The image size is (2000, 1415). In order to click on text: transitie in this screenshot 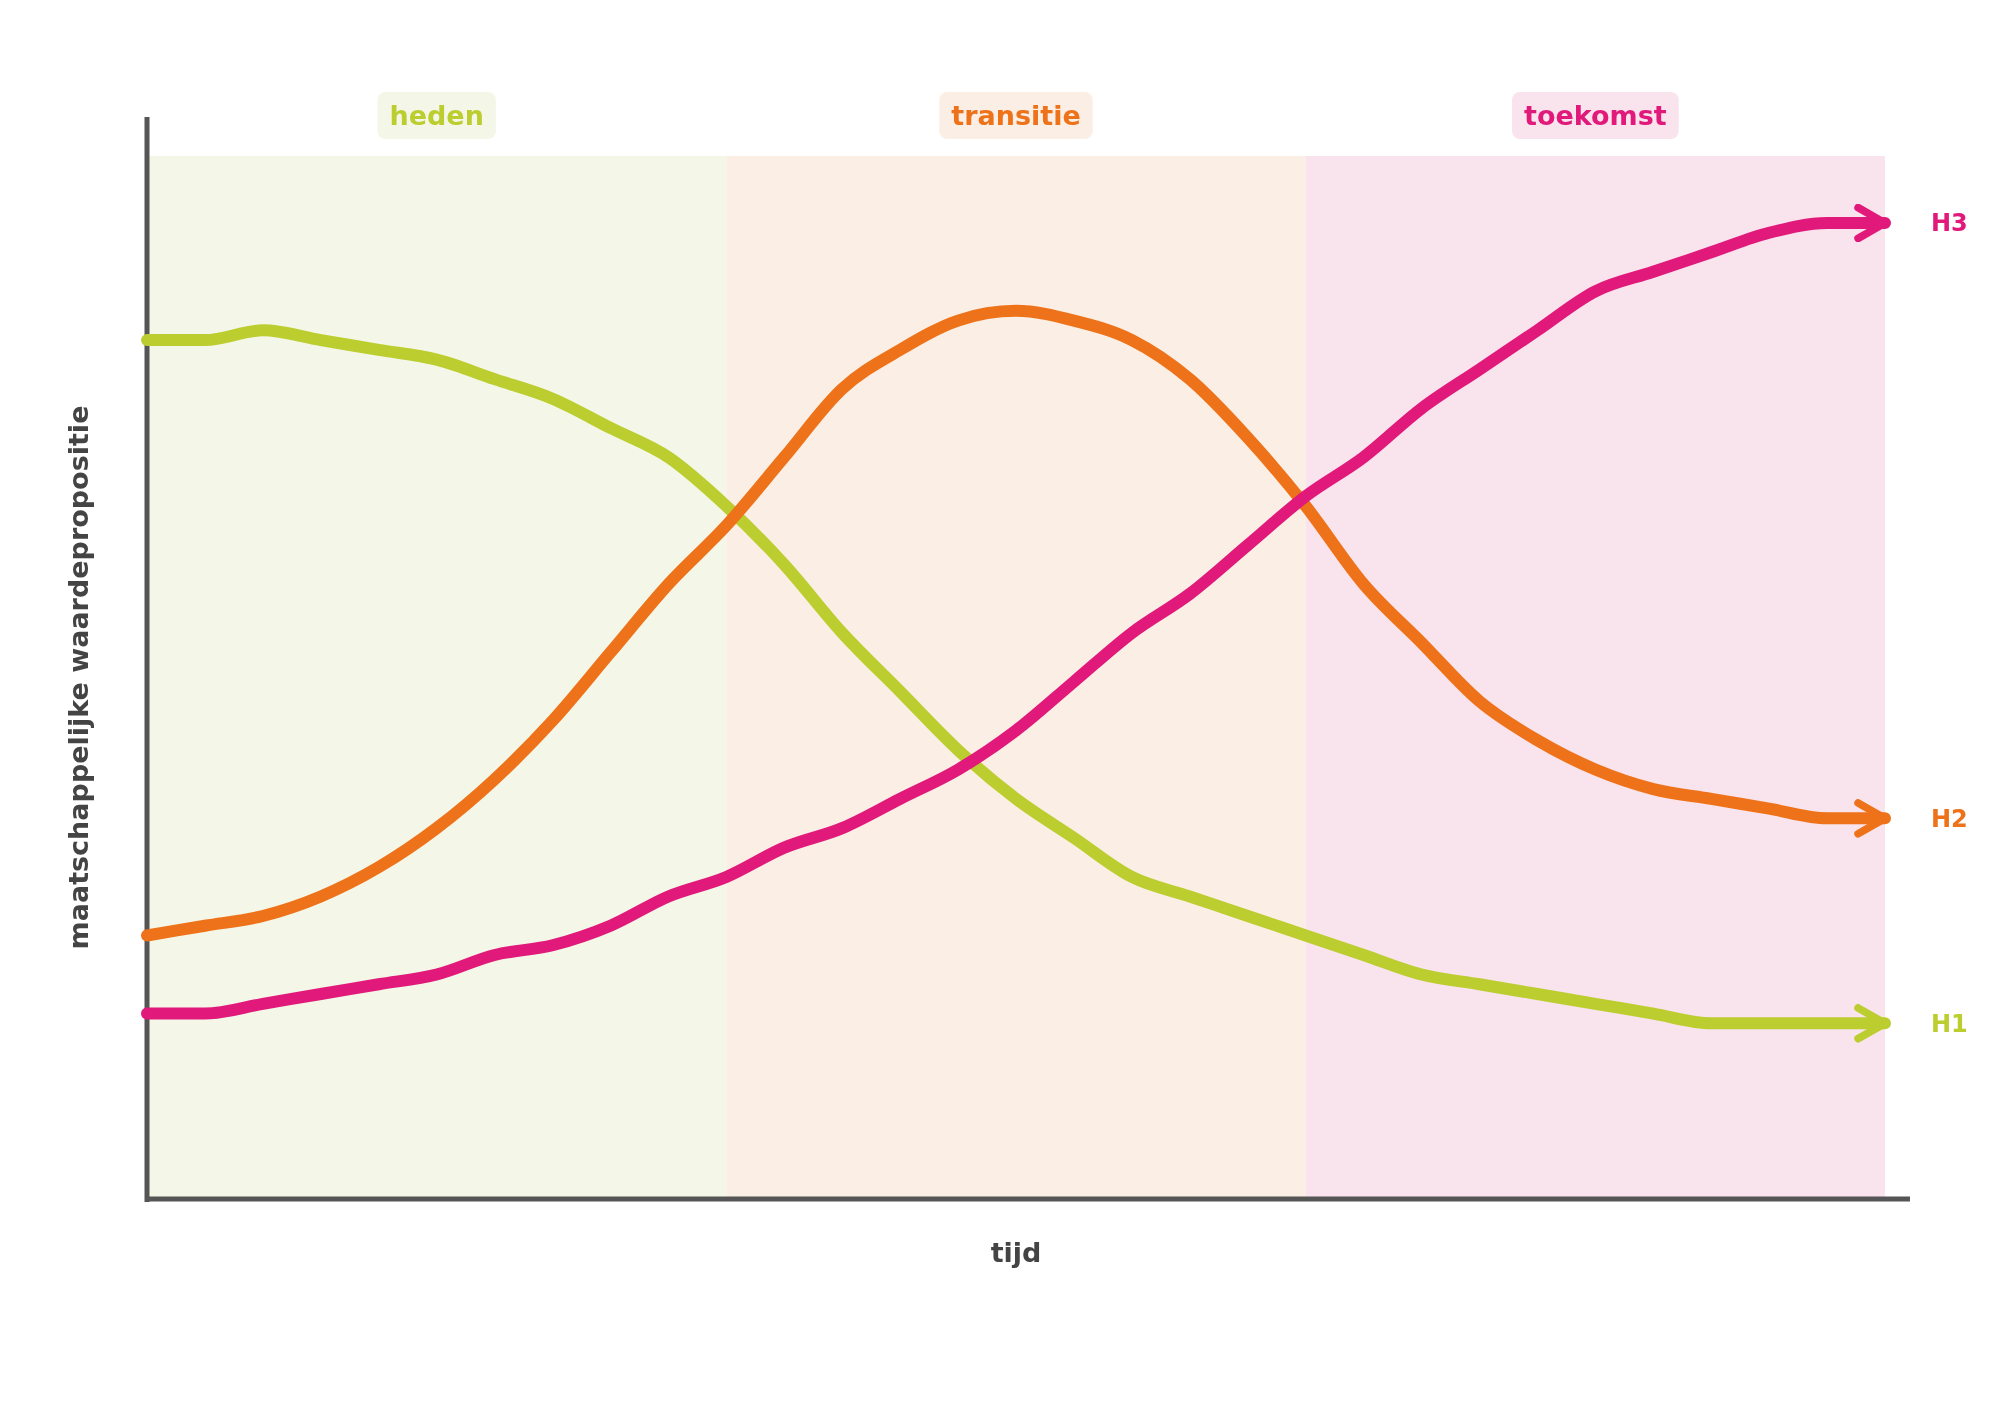, I will do `click(1016, 115)`.